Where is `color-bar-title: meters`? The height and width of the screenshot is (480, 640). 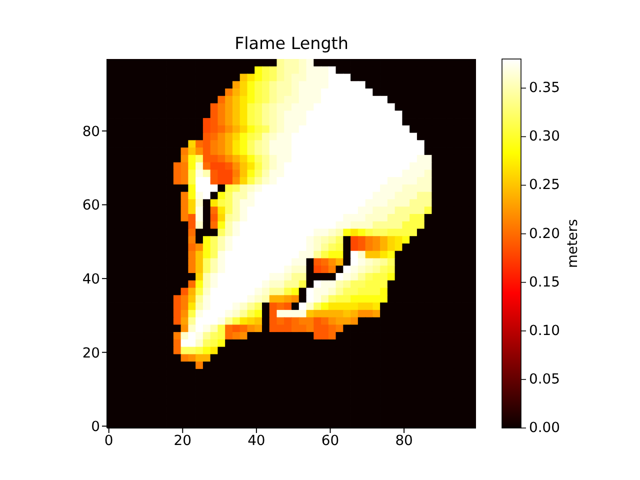 color-bar-title: meters is located at coordinates (573, 243).